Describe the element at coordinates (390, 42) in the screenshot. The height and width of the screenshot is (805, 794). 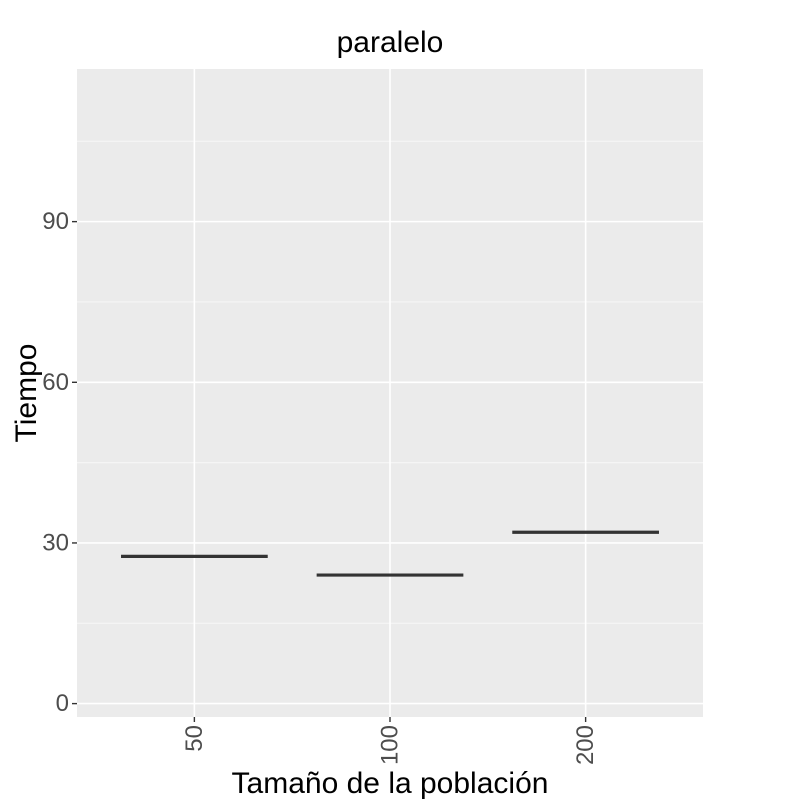
I see `chart-title: paralelo` at that location.